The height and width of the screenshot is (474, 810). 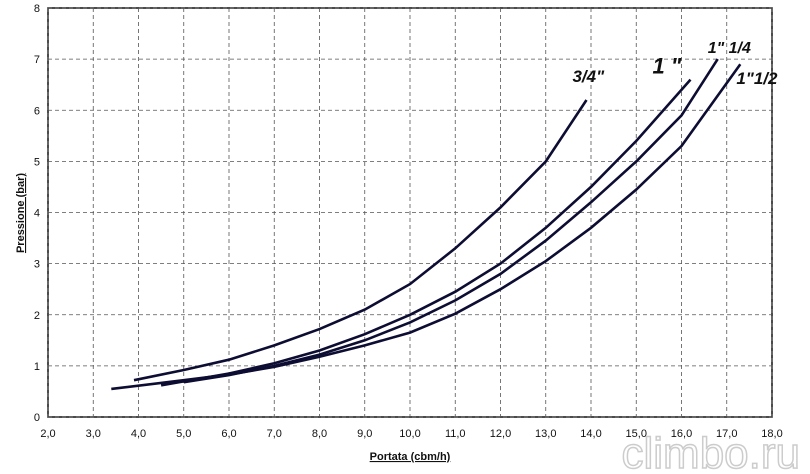 I want to click on x-tick-label: 9,0, so click(x=364, y=434).